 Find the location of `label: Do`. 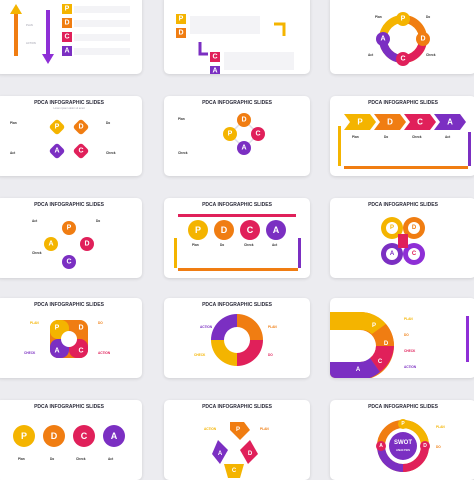

label: Do is located at coordinates (428, 17).